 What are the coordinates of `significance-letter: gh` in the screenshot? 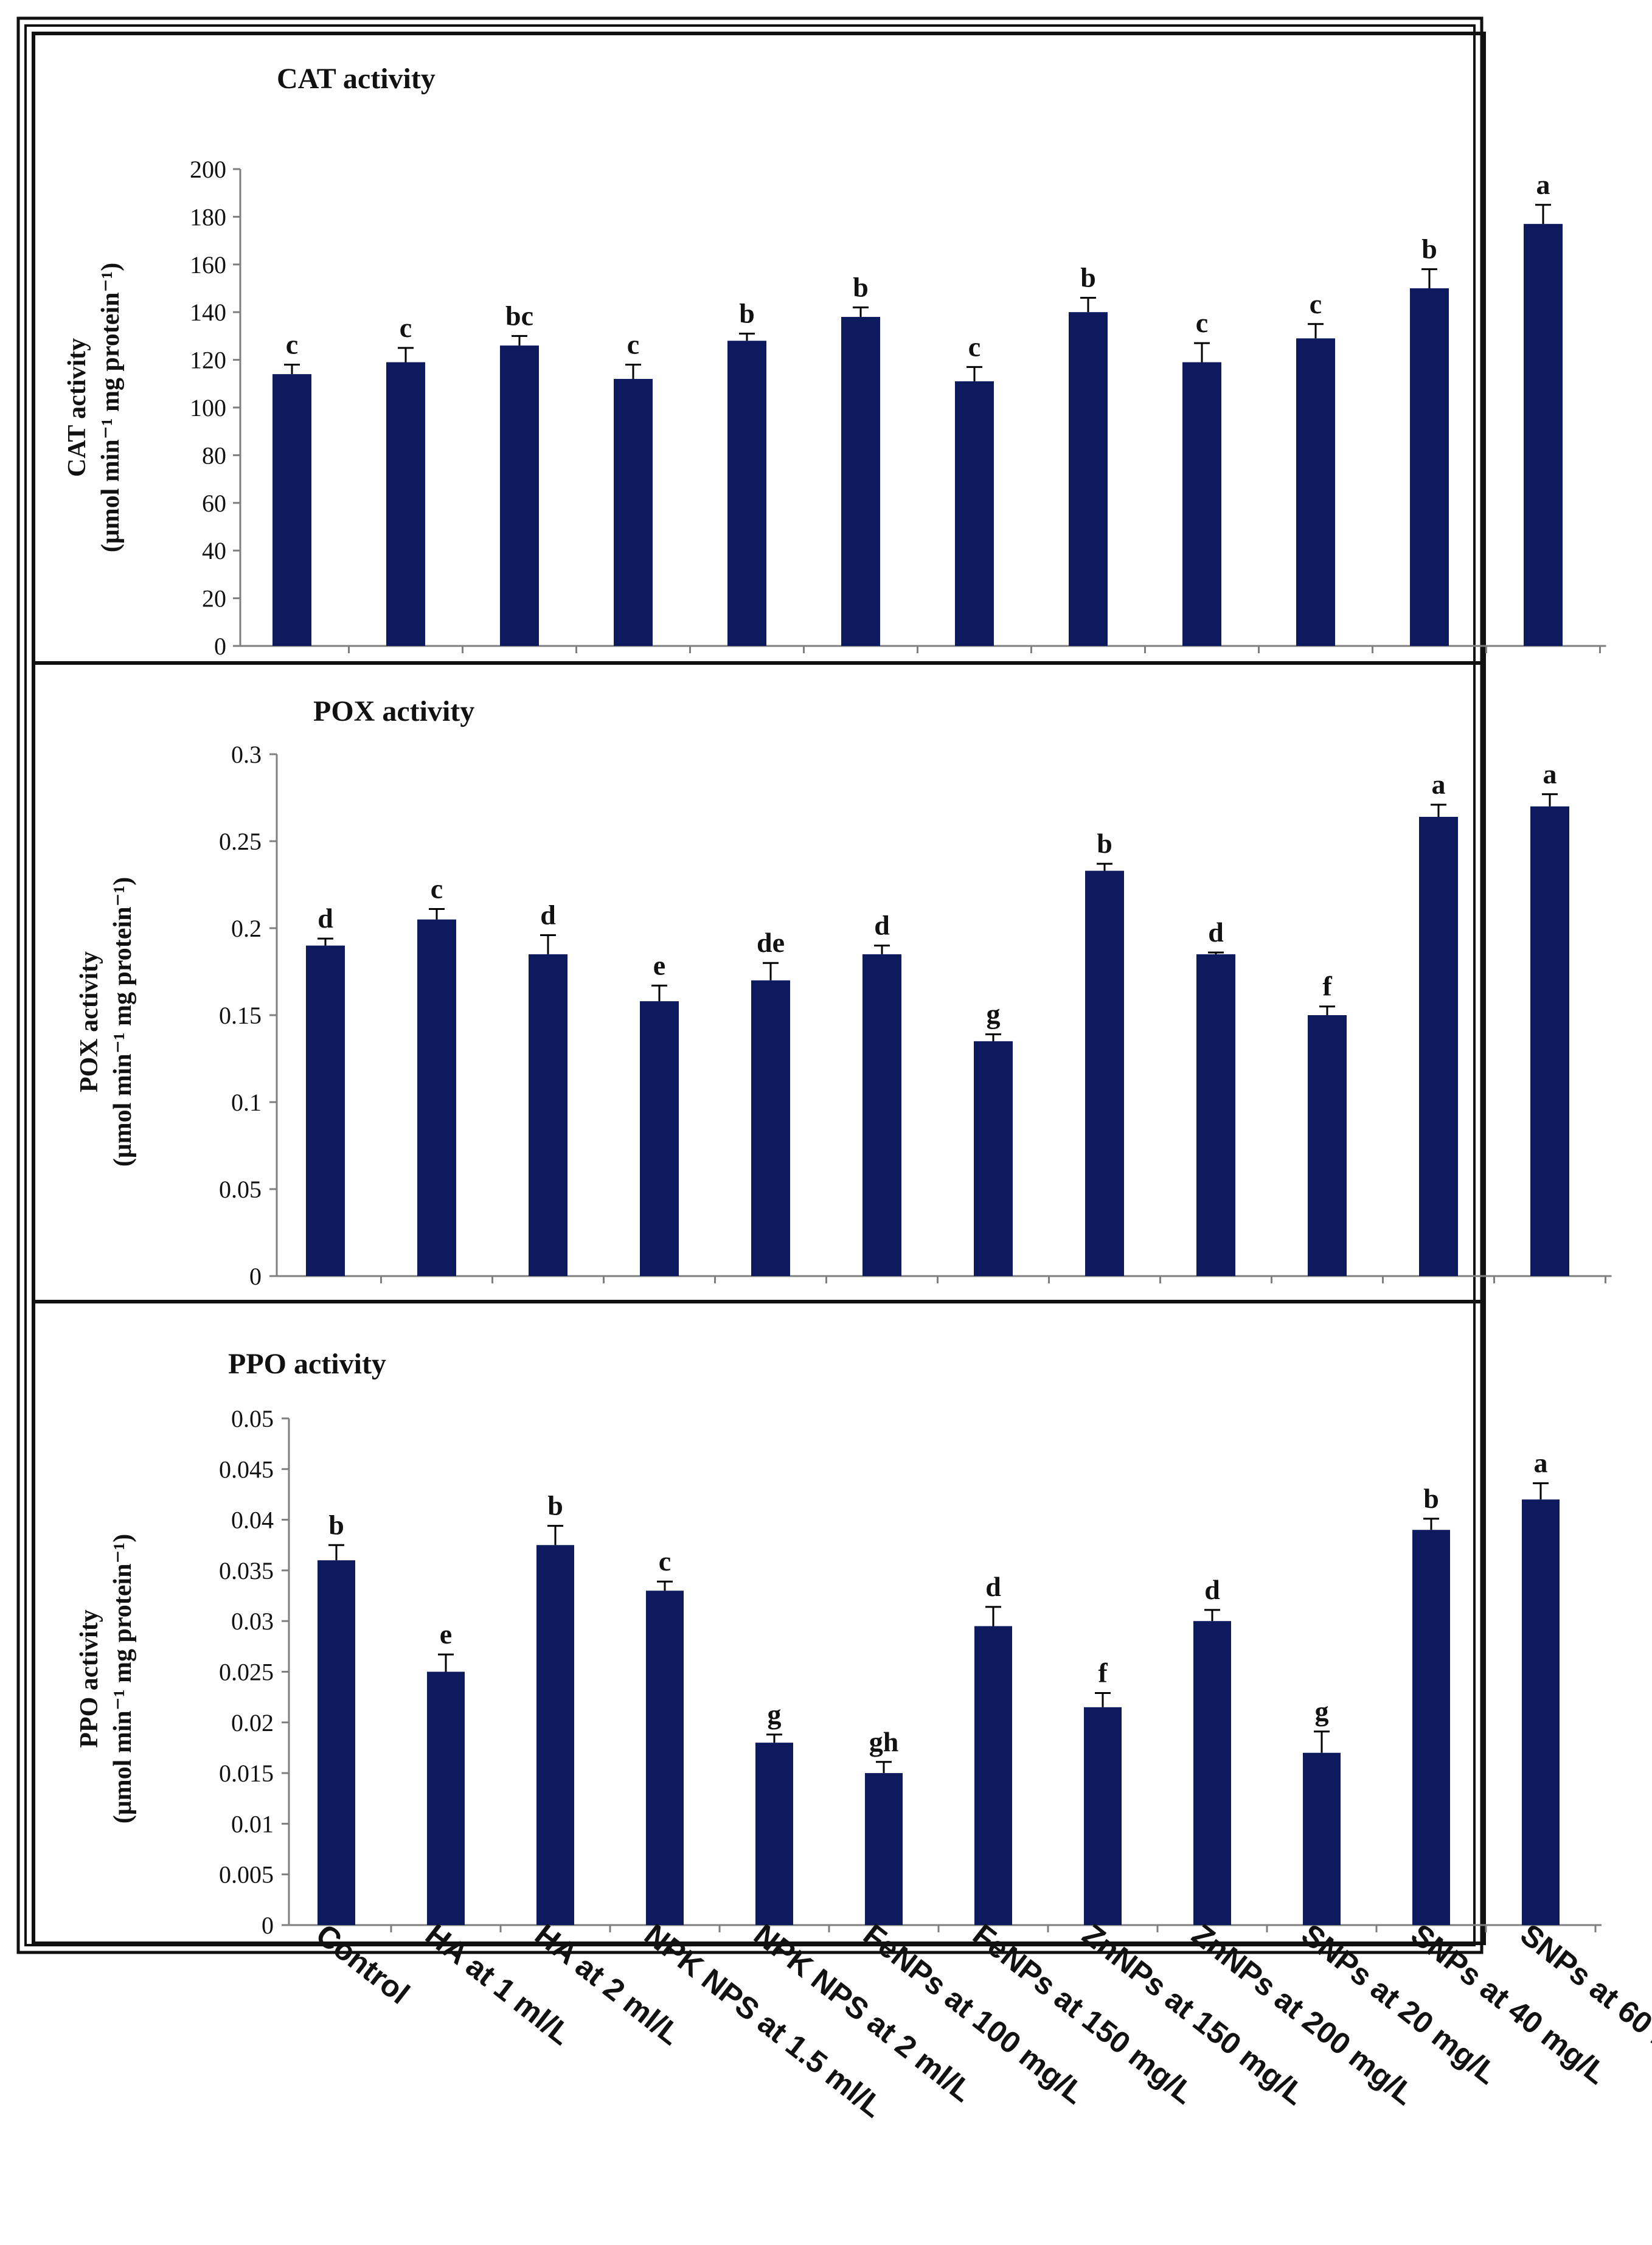 It's located at (884, 1741).